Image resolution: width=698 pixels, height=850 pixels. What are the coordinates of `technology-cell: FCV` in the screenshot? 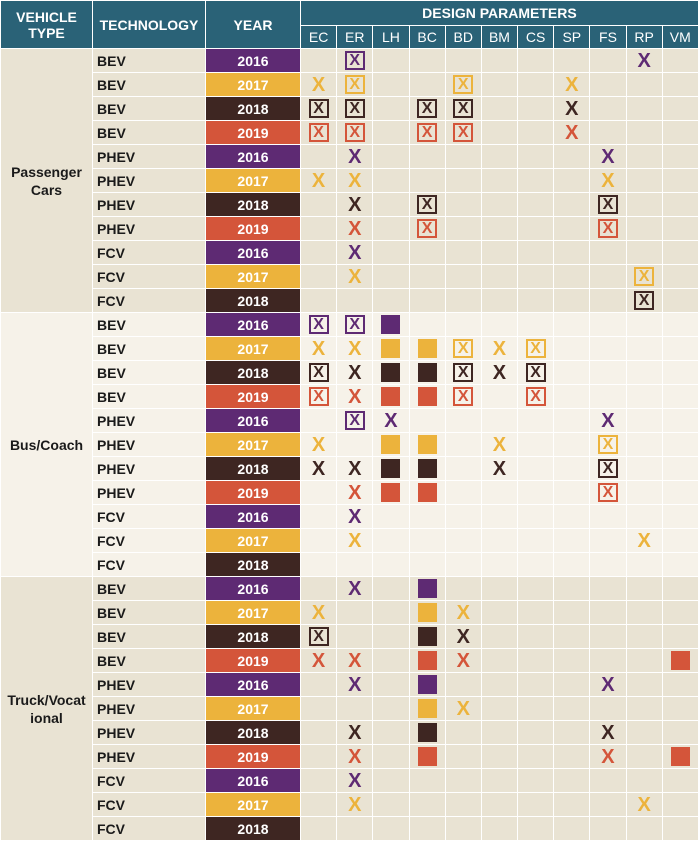 It's located at (149, 828).